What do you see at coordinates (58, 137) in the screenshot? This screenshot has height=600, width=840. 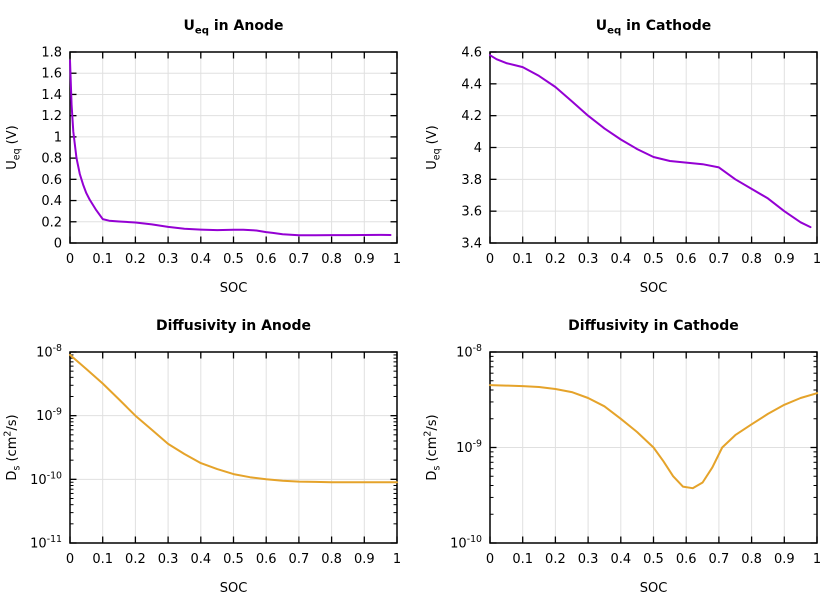 I see `y-tick-label: 1` at bounding box center [58, 137].